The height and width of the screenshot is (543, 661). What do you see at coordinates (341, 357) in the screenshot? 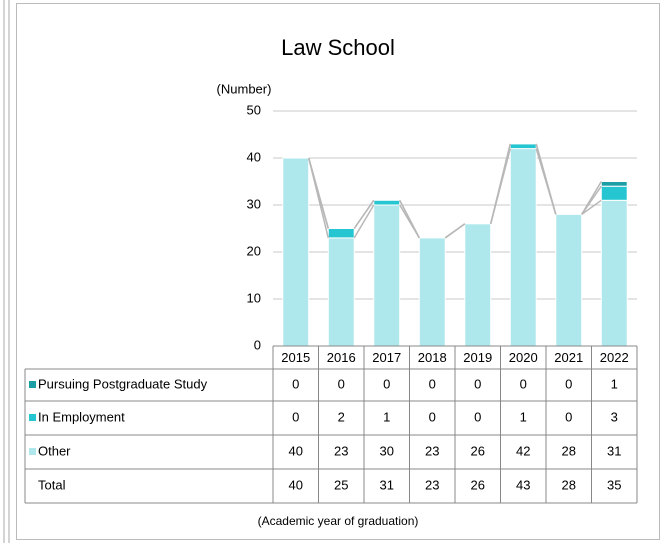
I see `x-tick-label: 2016` at bounding box center [341, 357].